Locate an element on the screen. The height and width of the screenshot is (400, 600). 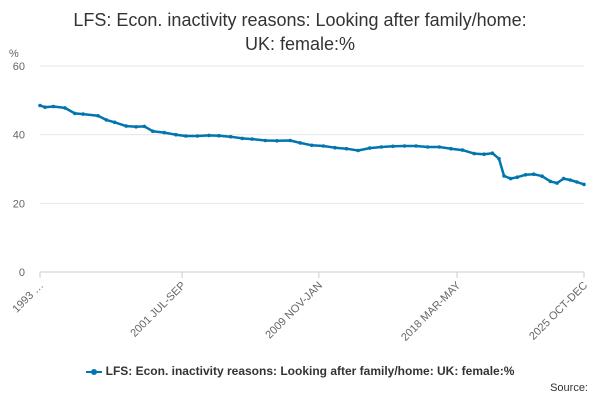
y-tick-label: 60 is located at coordinates (19, 67).